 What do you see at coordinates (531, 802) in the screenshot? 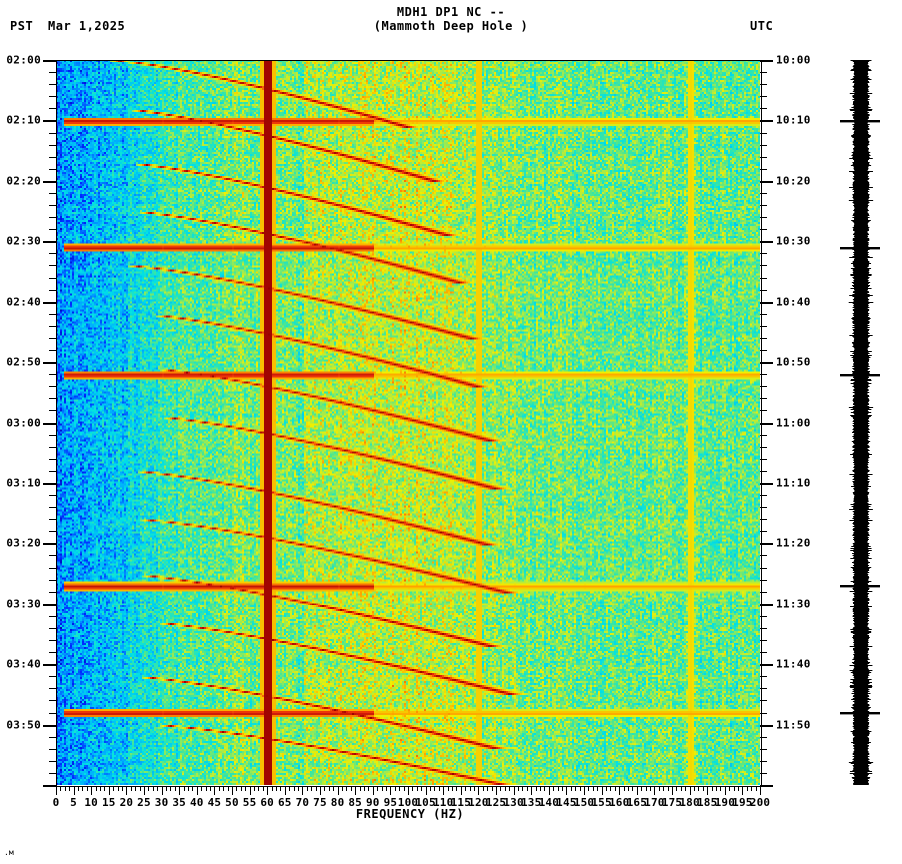
I see `freq-axis-label: 135` at bounding box center [531, 802].